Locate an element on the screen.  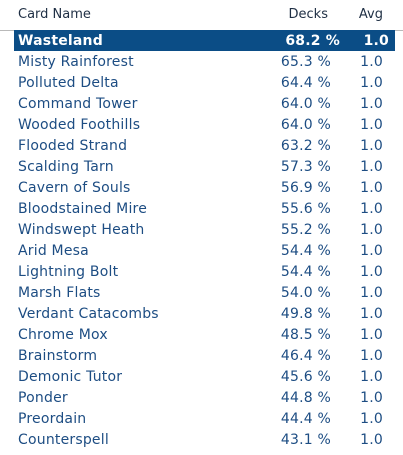
card-name-cell: Windswept Heath is located at coordinates (81, 230).